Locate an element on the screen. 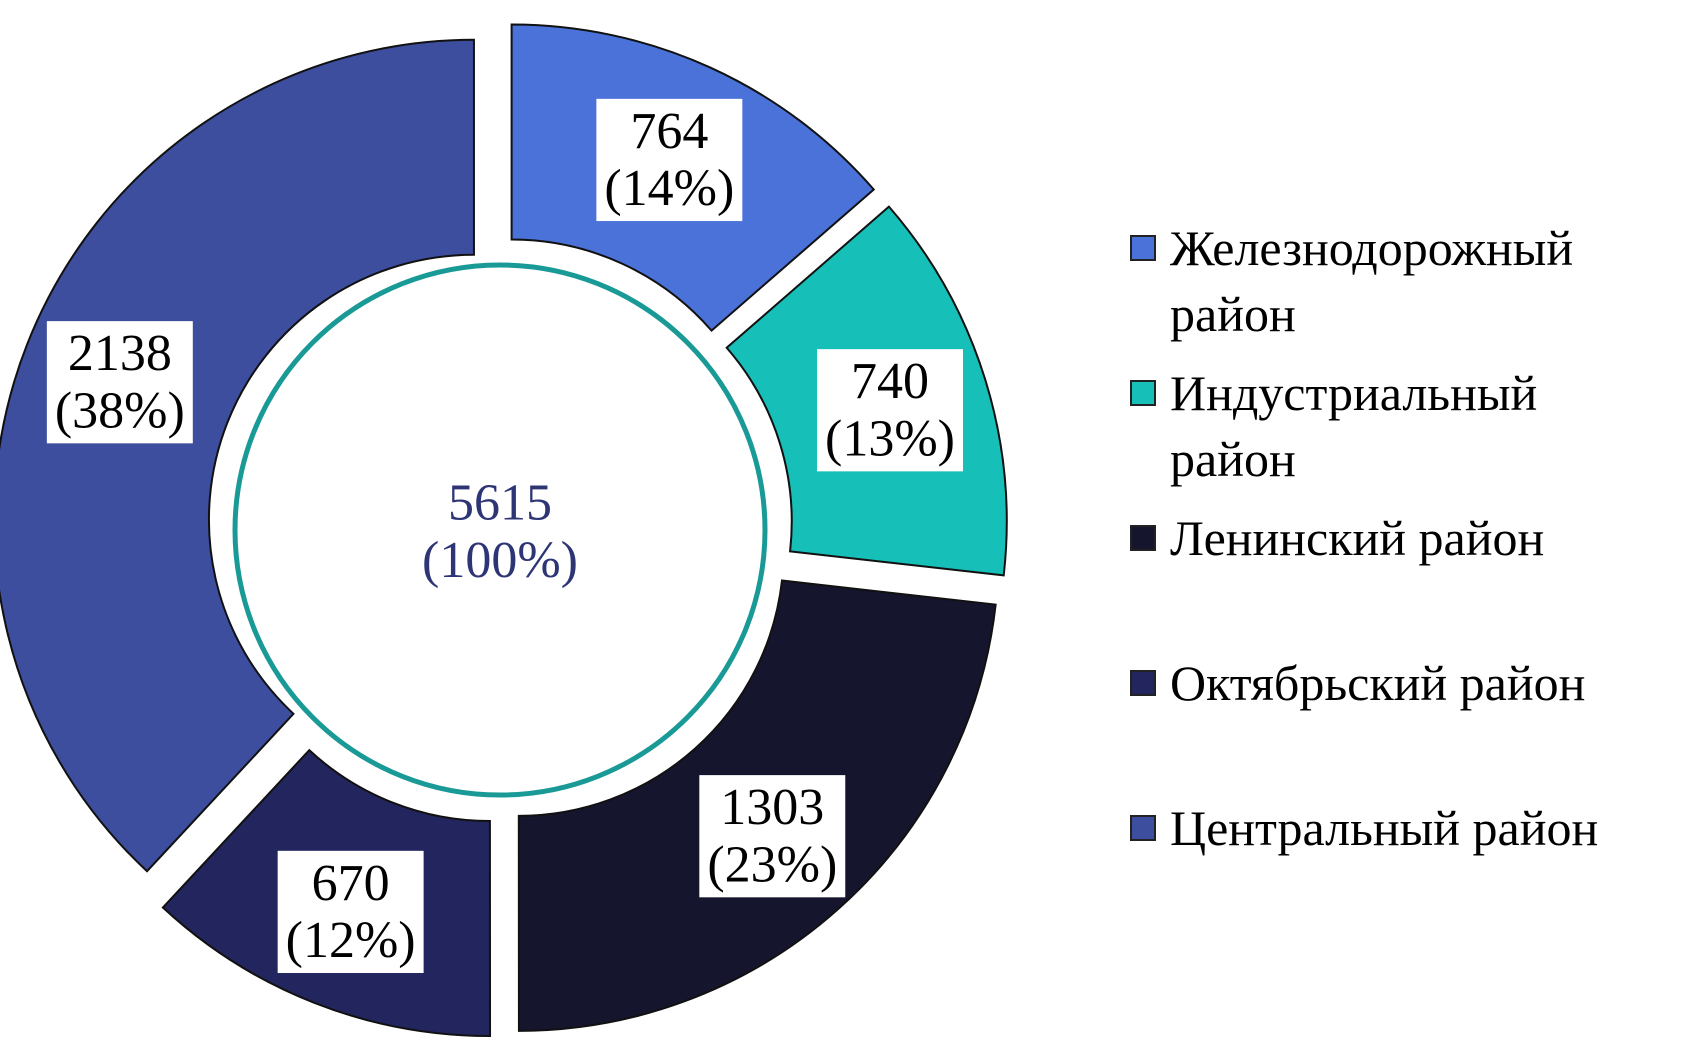 The height and width of the screenshot is (1051, 1682). legend-label: Октябрьский район is located at coordinates (1378, 683).